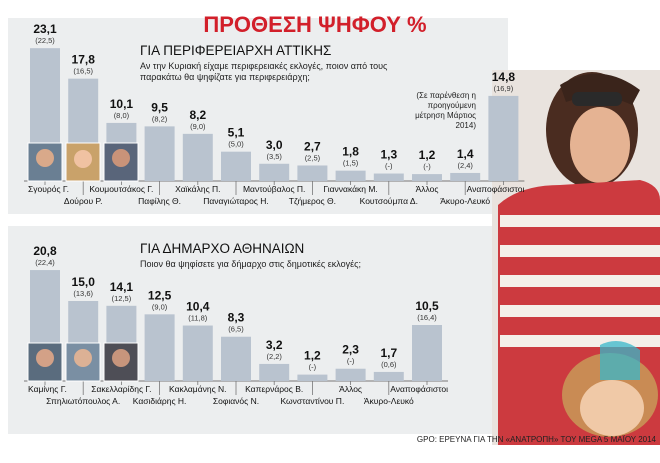 The image size is (660, 463). What do you see at coordinates (236, 318) in the screenshot?
I see `chart2-value-label: 8,3` at bounding box center [236, 318].